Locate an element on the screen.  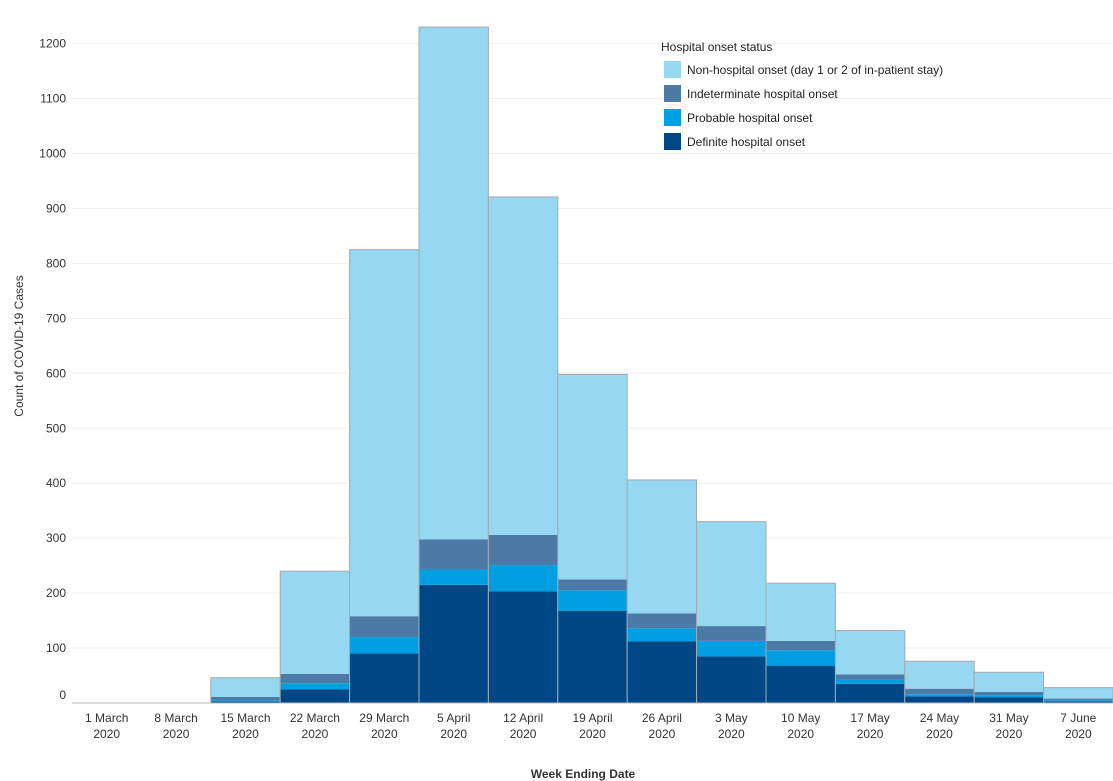
y-tick-label: 900 is located at coordinates (56, 208).